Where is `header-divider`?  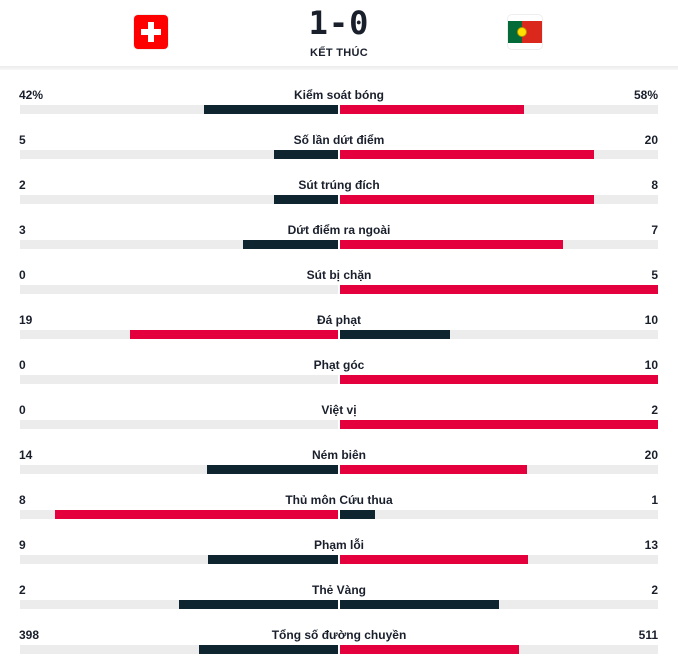 header-divider is located at coordinates (339, 68).